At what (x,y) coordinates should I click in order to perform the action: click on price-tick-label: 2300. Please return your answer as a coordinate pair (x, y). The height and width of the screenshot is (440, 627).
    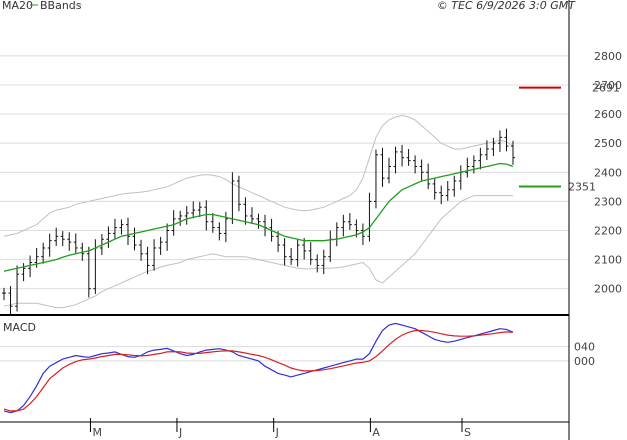
    Looking at the image, I should click on (608, 201).